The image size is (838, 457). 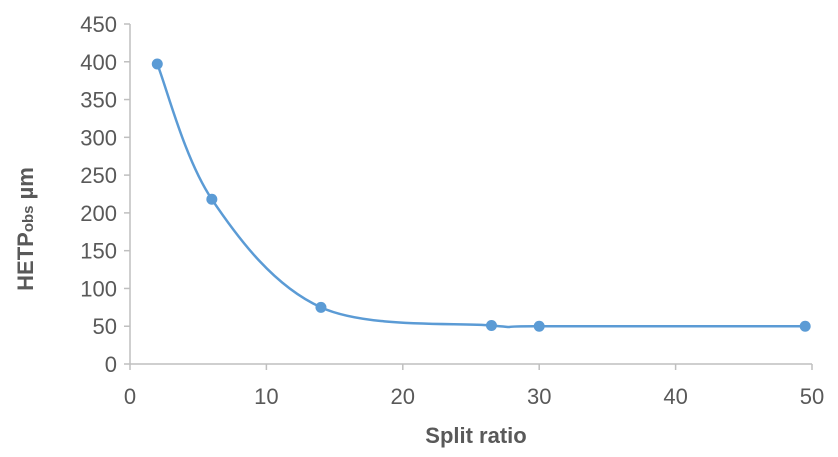 What do you see at coordinates (130, 396) in the screenshot?
I see `x-tick-label: 0` at bounding box center [130, 396].